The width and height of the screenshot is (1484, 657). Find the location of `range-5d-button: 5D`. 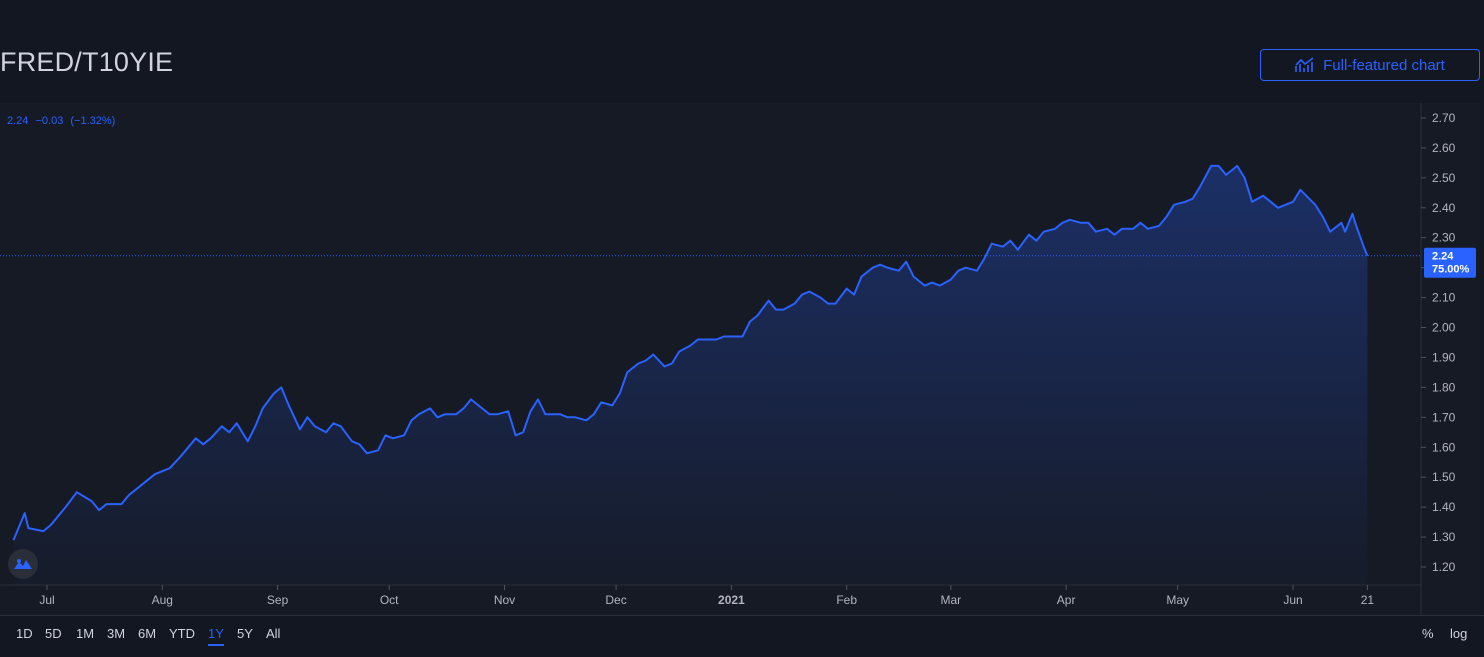

range-5d-button: 5D is located at coordinates (53, 633).